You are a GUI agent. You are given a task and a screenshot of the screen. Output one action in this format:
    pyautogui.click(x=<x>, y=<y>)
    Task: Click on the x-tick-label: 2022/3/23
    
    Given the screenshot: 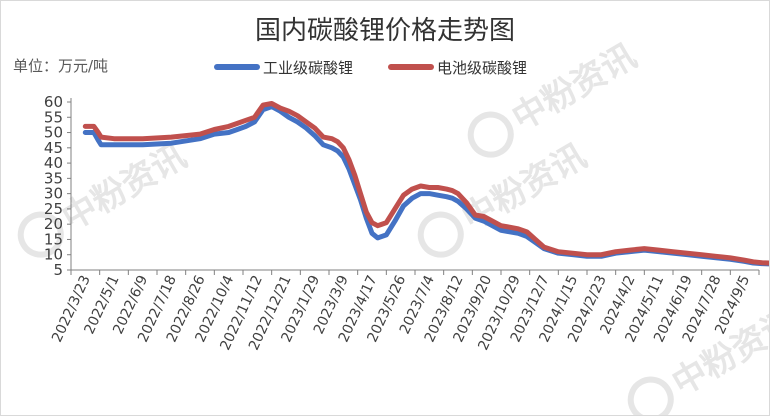 What is the action you would take?
    pyautogui.click(x=71, y=309)
    